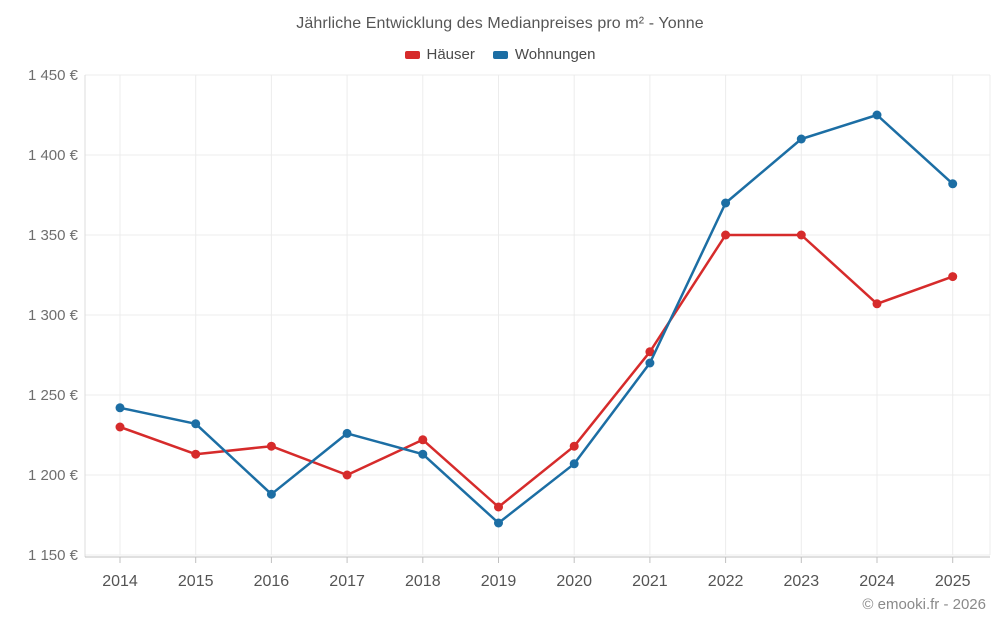 The image size is (1000, 625). What do you see at coordinates (53, 155) in the screenshot?
I see `y-tick-label: 1 400 €` at bounding box center [53, 155].